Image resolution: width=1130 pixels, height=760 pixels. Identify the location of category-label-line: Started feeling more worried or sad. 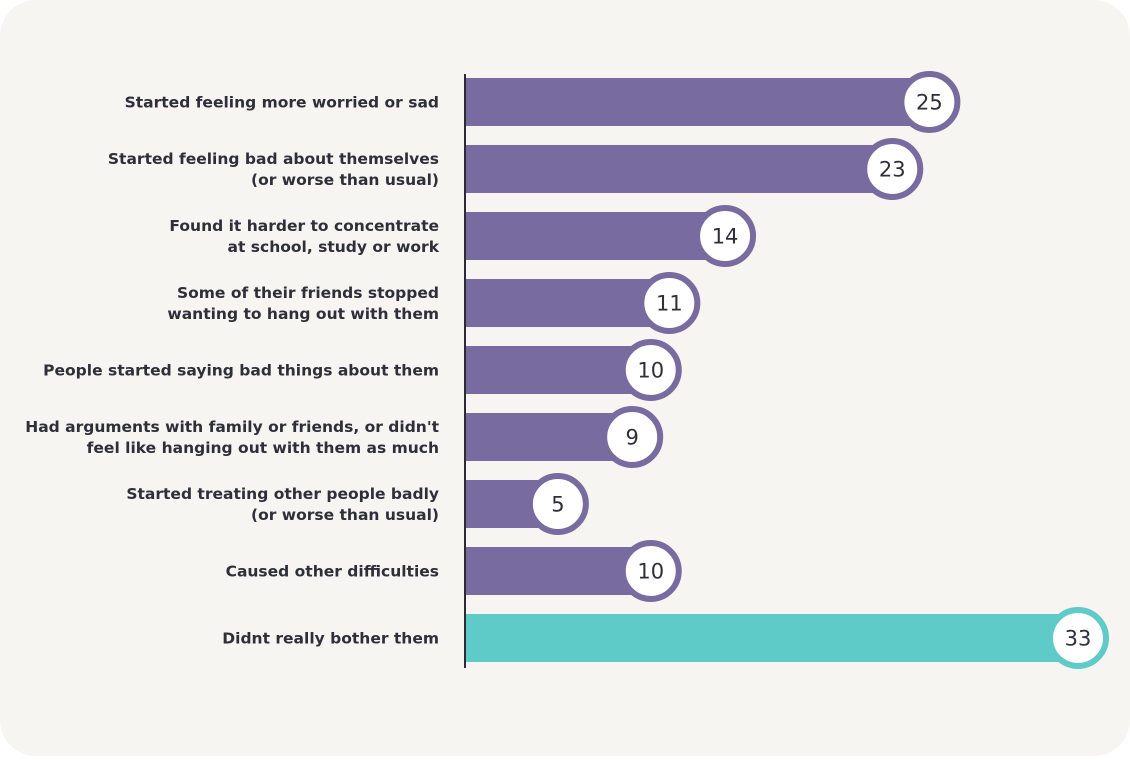
(282, 103).